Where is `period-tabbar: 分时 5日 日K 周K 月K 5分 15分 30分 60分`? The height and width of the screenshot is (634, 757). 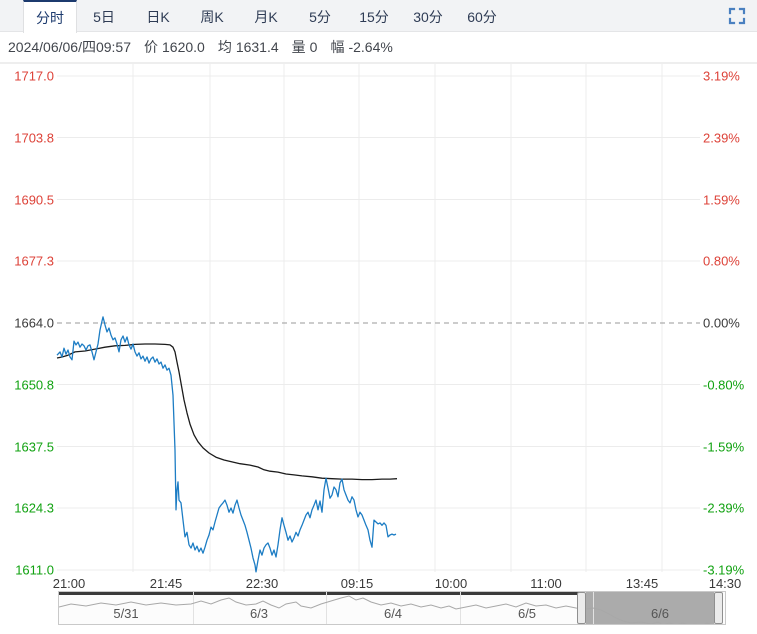 period-tabbar: 分时 5日 日K 周K 月K 5分 15分 30分 60分 is located at coordinates (378, 16).